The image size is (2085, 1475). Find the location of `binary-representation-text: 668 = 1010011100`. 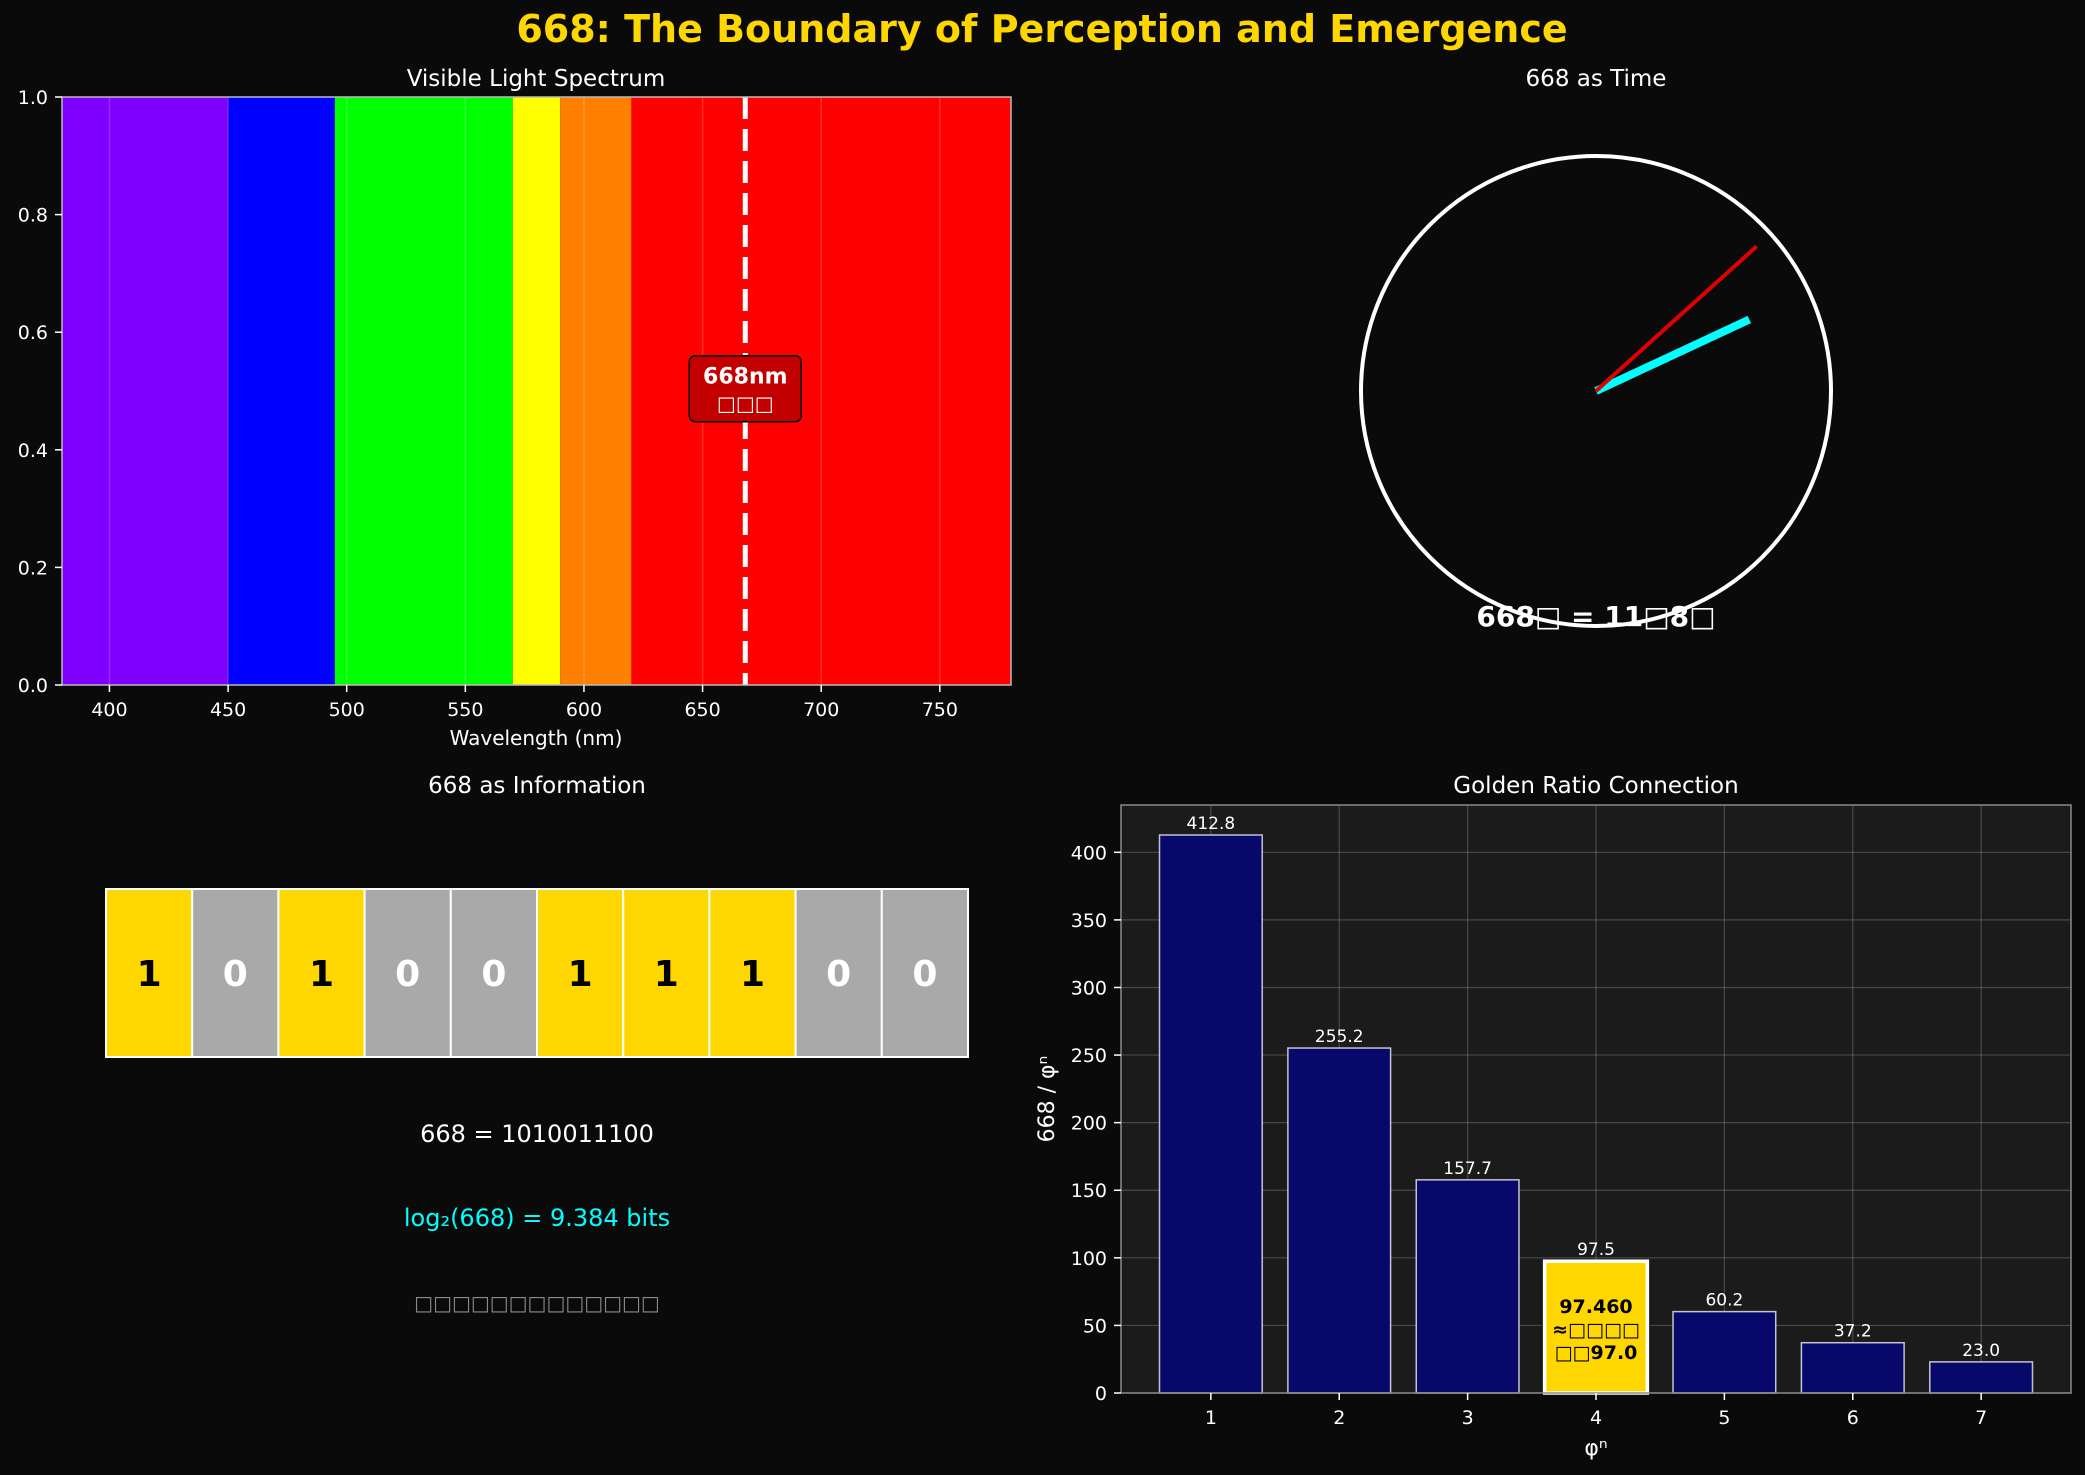

binary-representation-text: 668 = 1010011100 is located at coordinates (537, 1134).